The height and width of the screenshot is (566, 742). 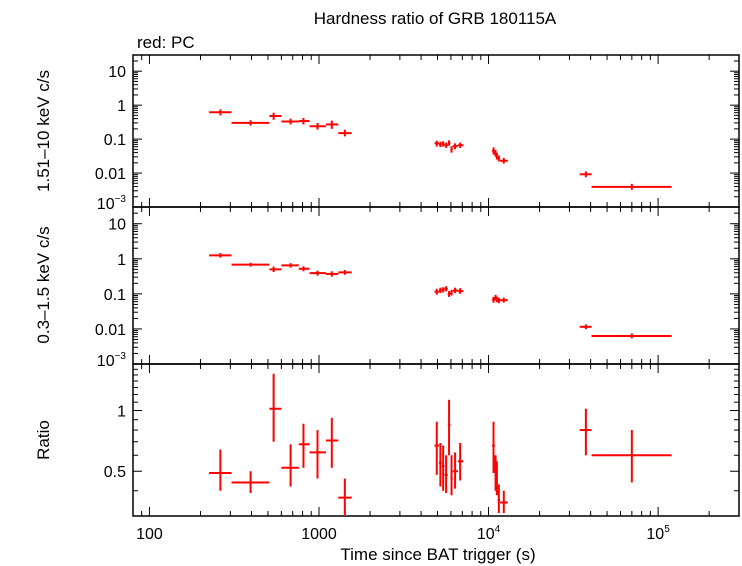 I want to click on y-tick-label-text: 0.5, so click(x=115, y=472).